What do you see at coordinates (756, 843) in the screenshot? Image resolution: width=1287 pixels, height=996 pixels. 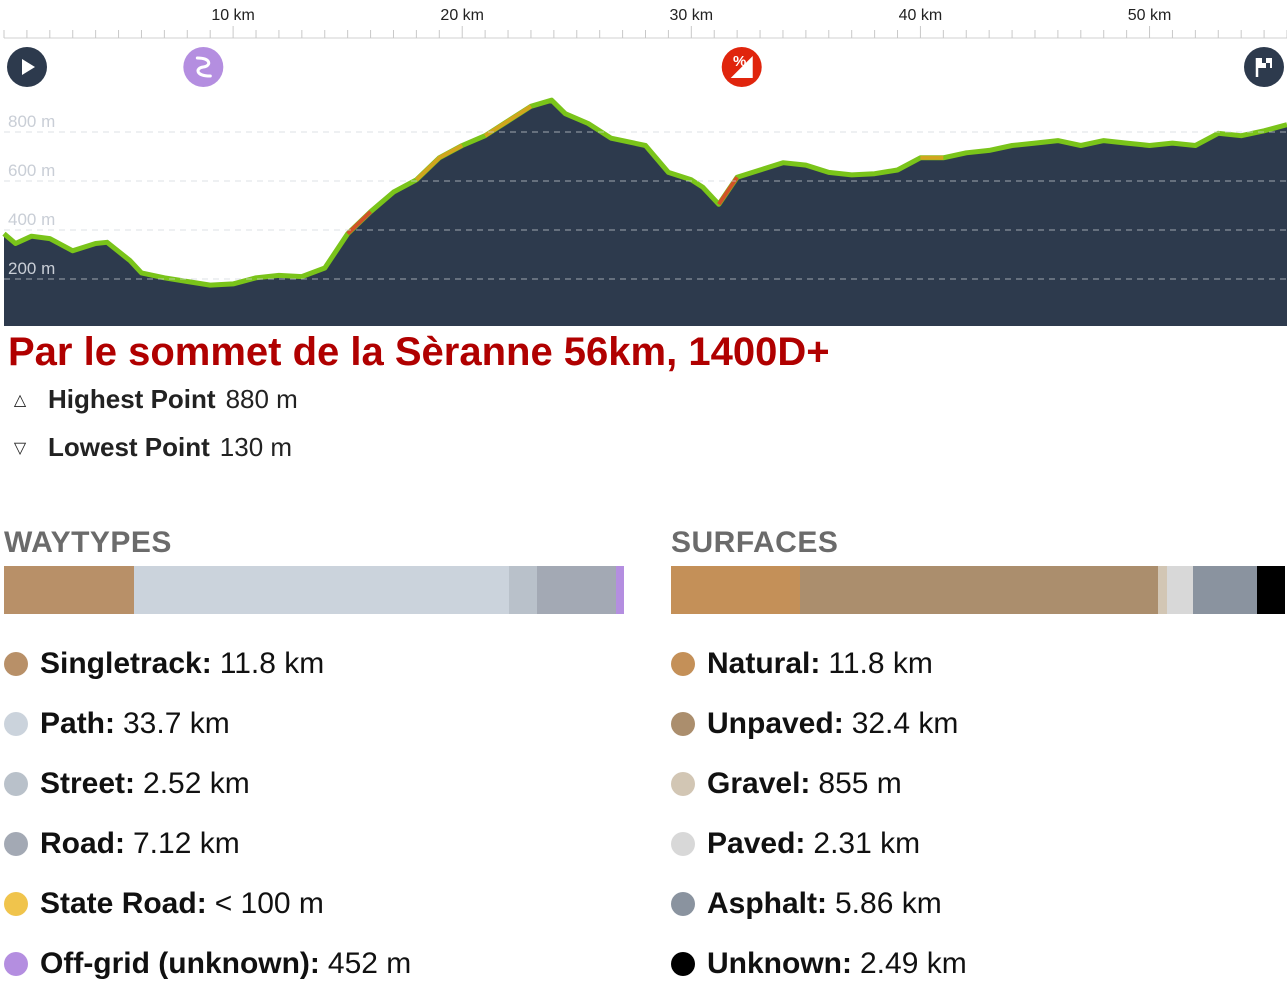 I see `surfaces-legend-label: Paved:` at bounding box center [756, 843].